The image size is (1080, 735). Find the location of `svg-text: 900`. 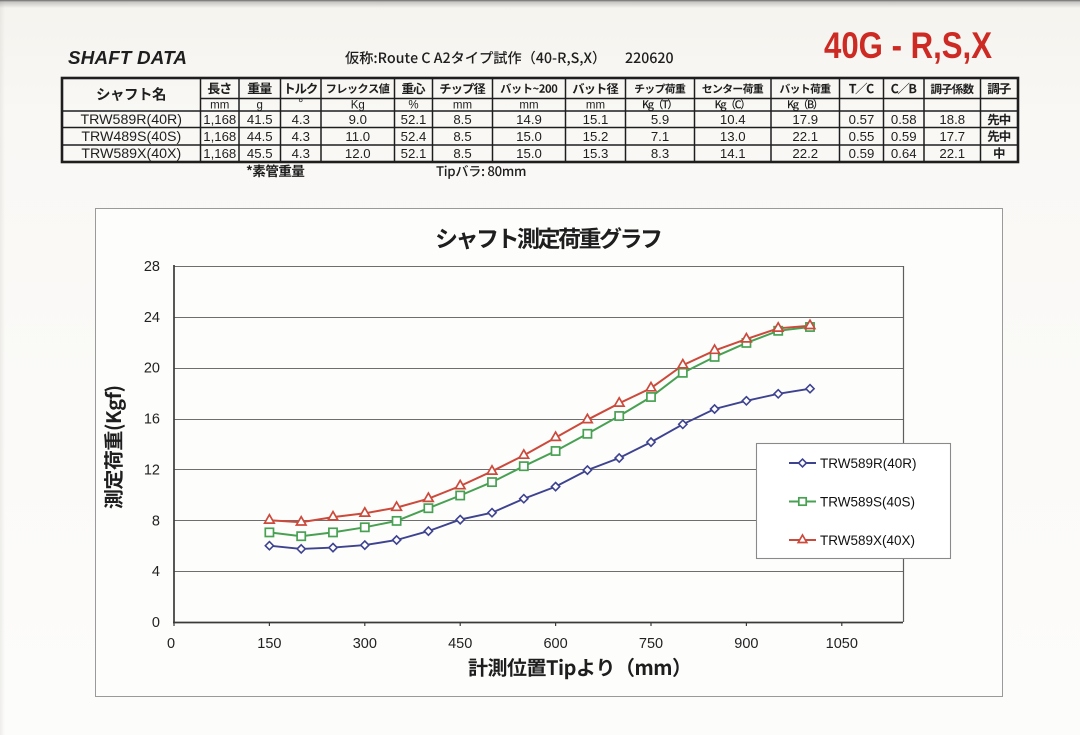

svg-text: 900 is located at coordinates (746, 644).